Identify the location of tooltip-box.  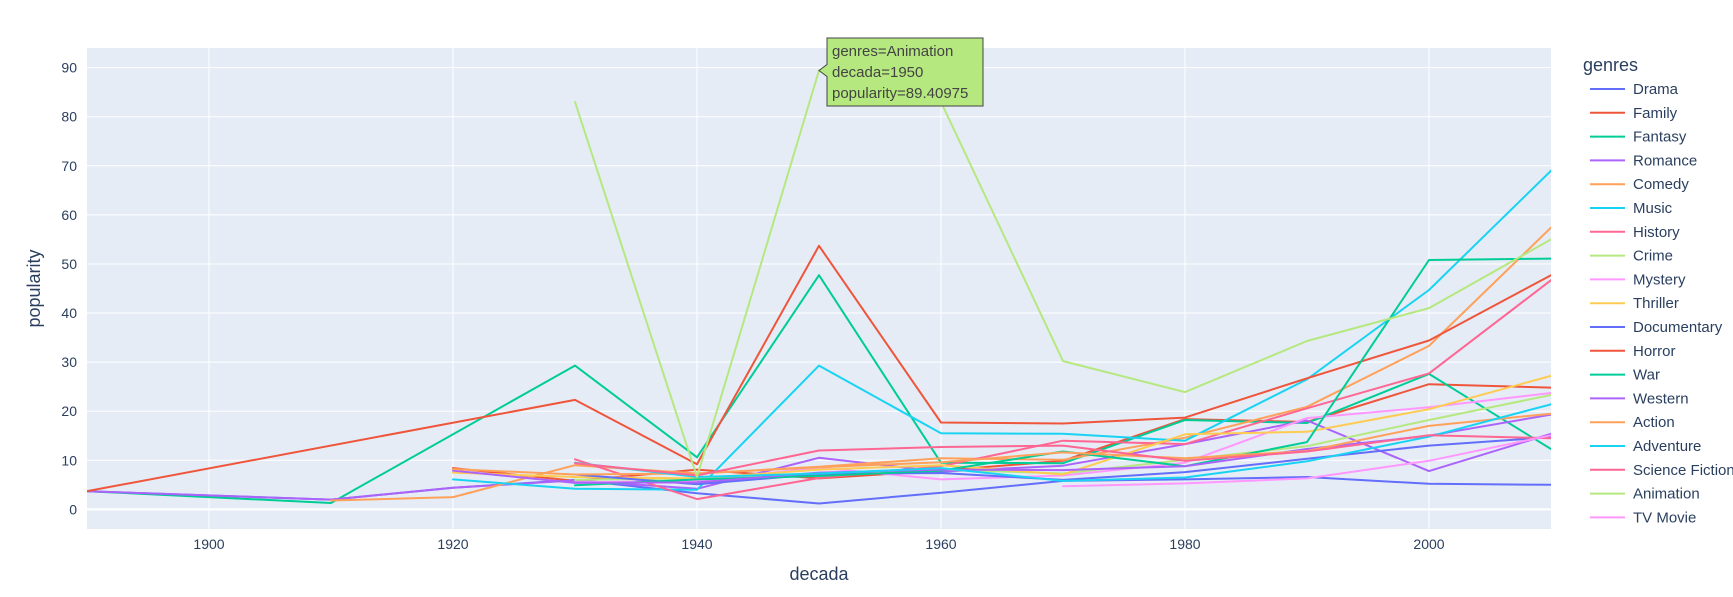
(901, 72).